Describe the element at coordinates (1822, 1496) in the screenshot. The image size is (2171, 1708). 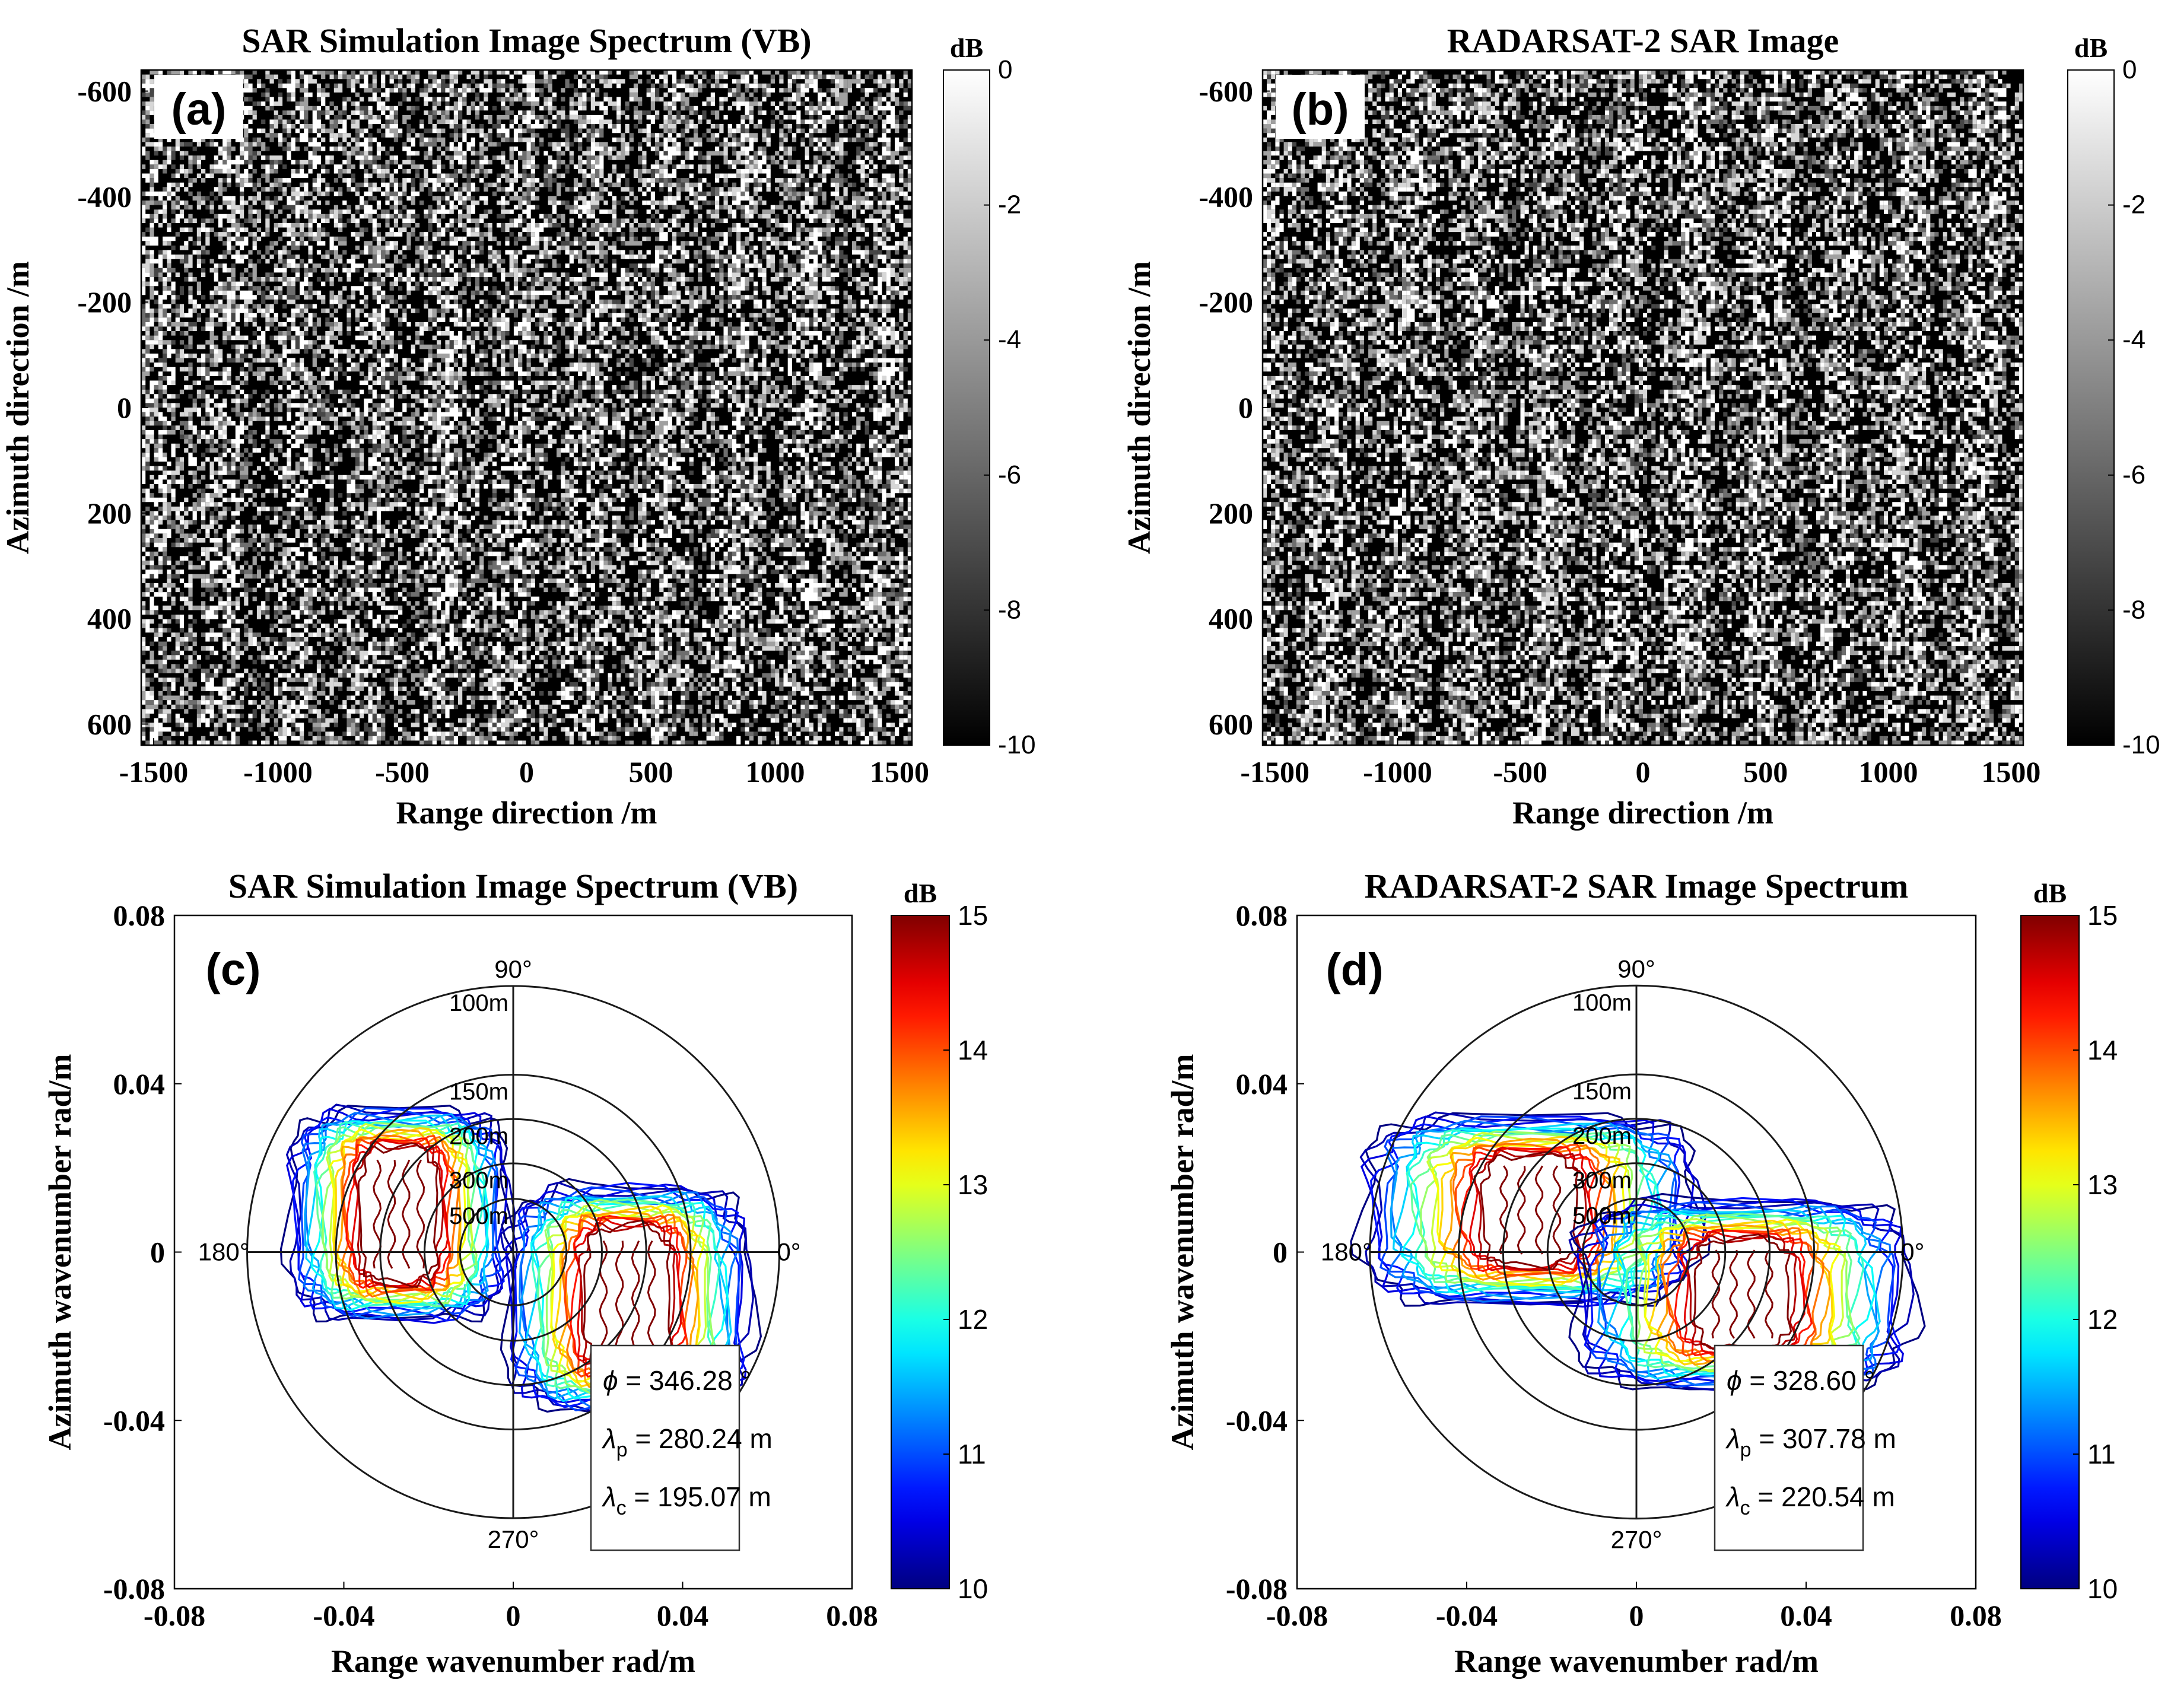
I see `annotation-value: = 220.54 m` at that location.